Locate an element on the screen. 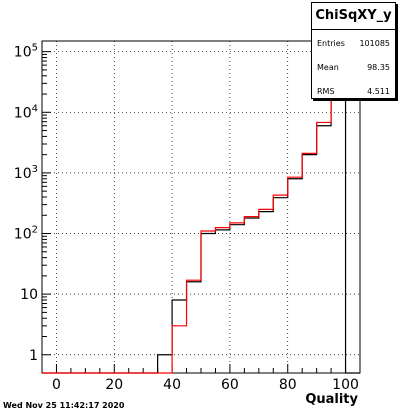  x-axis-title: Quality is located at coordinates (331, 399).